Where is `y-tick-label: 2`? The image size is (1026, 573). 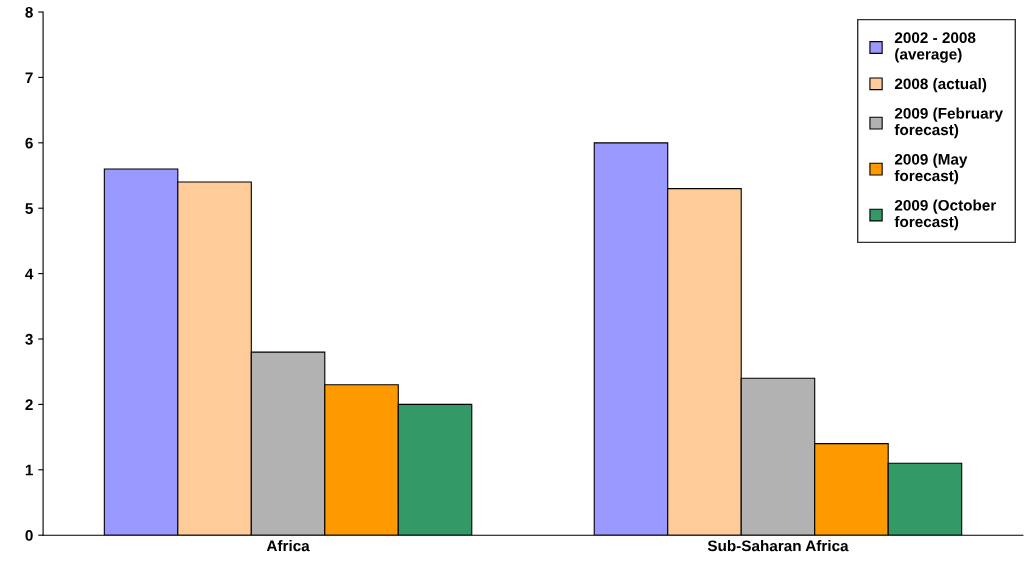
y-tick-label: 2 is located at coordinates (29, 404).